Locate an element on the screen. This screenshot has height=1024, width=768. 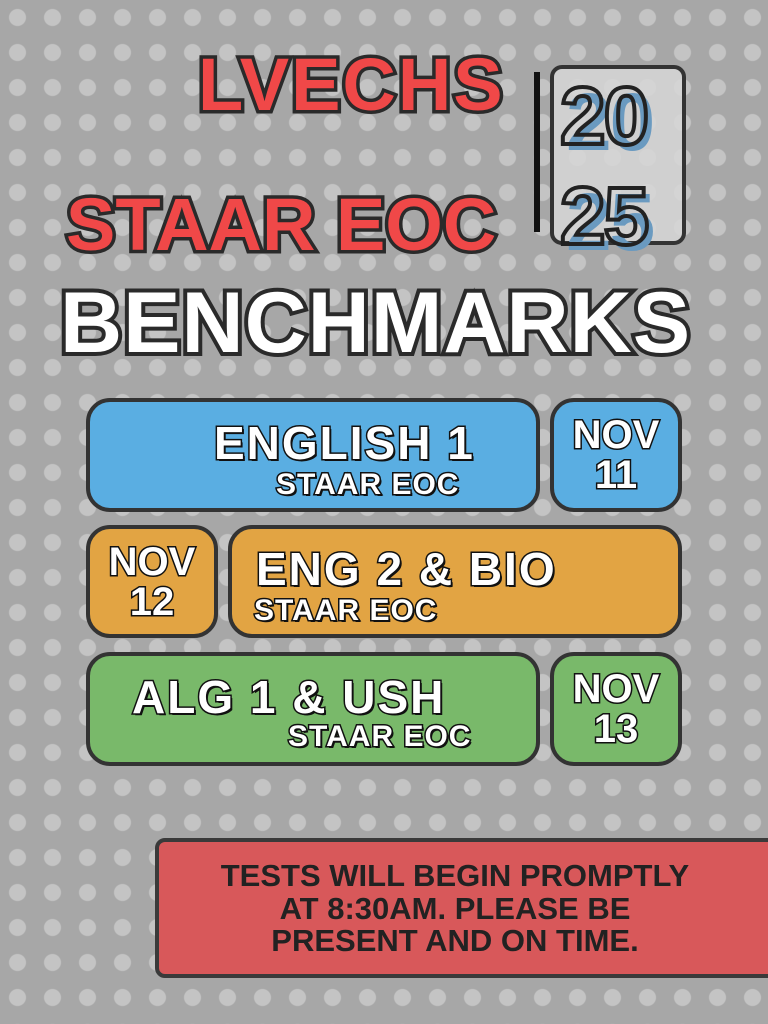
school-name: LVECHS is located at coordinates (351, 84).